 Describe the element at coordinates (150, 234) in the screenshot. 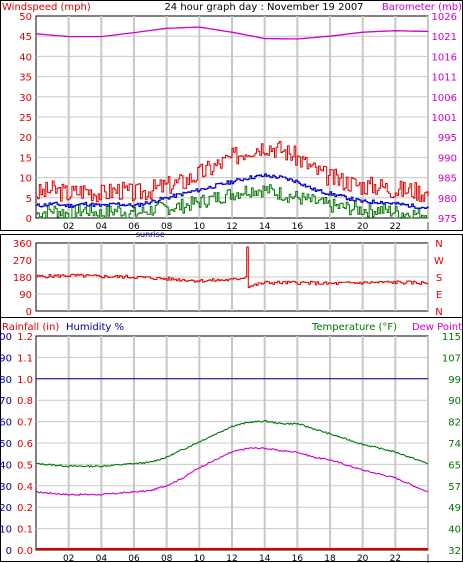

I see `sunrise-label: sunrise` at that location.